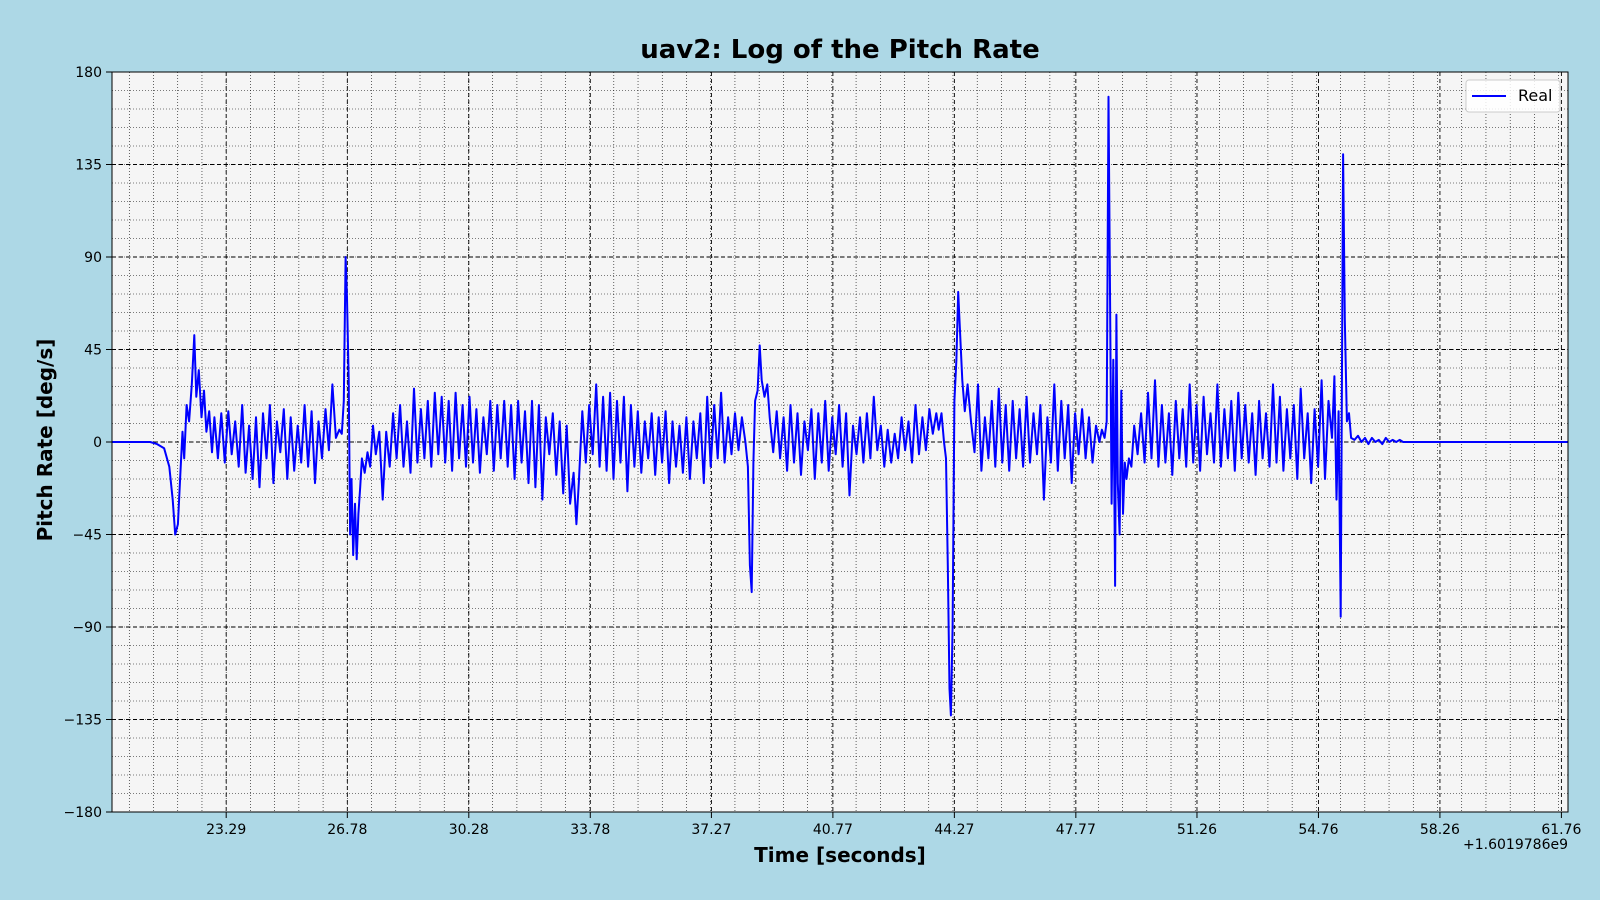  What do you see at coordinates (1561, 830) in the screenshot?
I see `x-tick-label: 61.76` at bounding box center [1561, 830].